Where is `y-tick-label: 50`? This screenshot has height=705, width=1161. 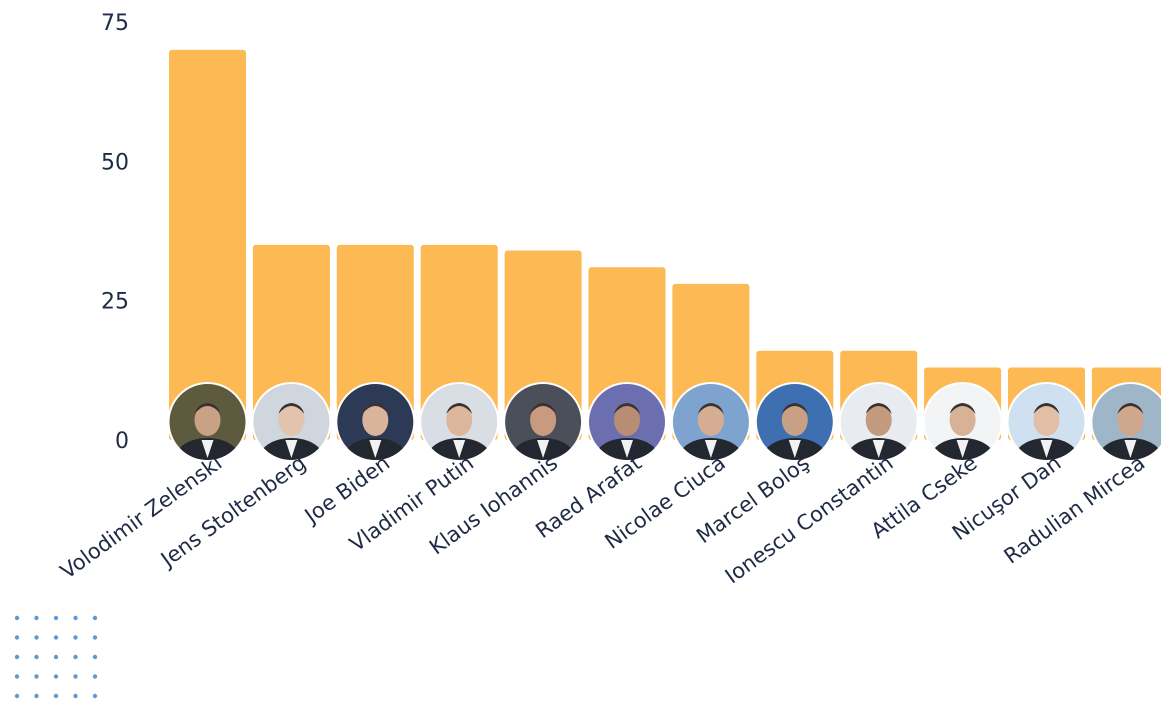
y-tick-label: 50 is located at coordinates (115, 162).